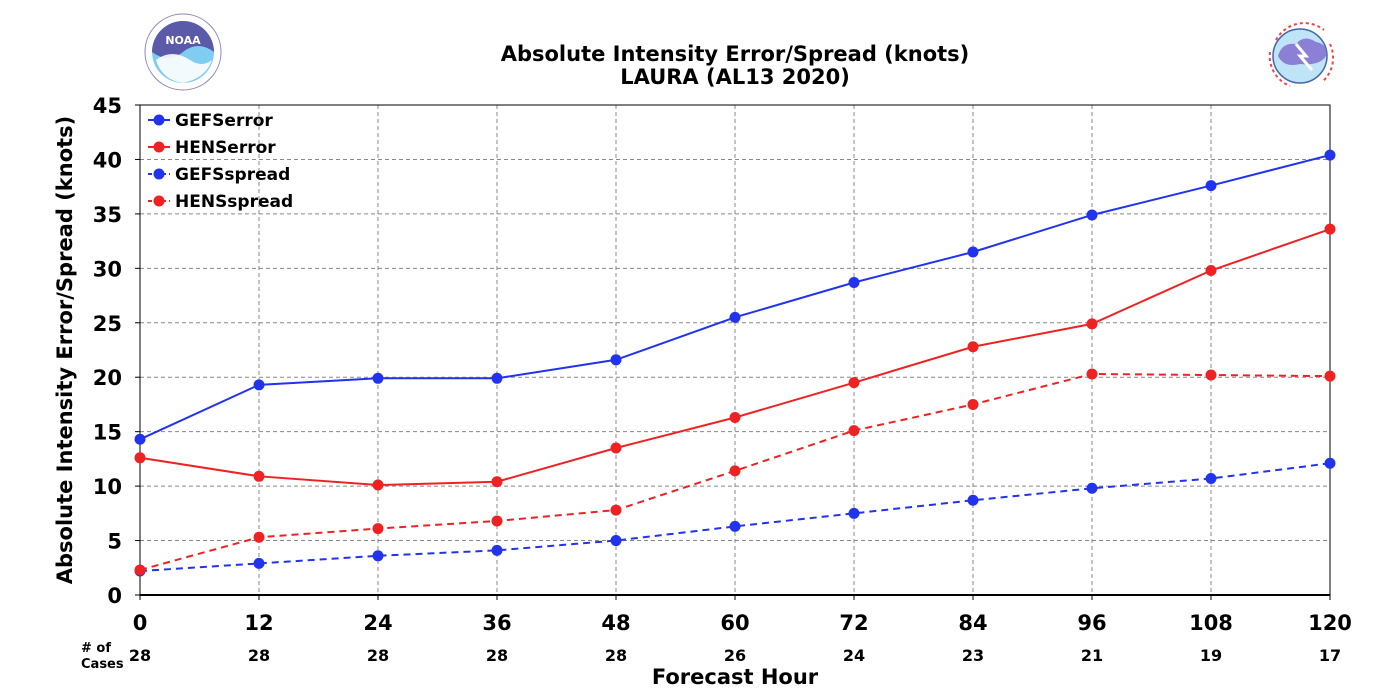 Image resolution: width=1400 pixels, height=700 pixels. Describe the element at coordinates (107, 324) in the screenshot. I see `y-tick-label: 25` at that location.